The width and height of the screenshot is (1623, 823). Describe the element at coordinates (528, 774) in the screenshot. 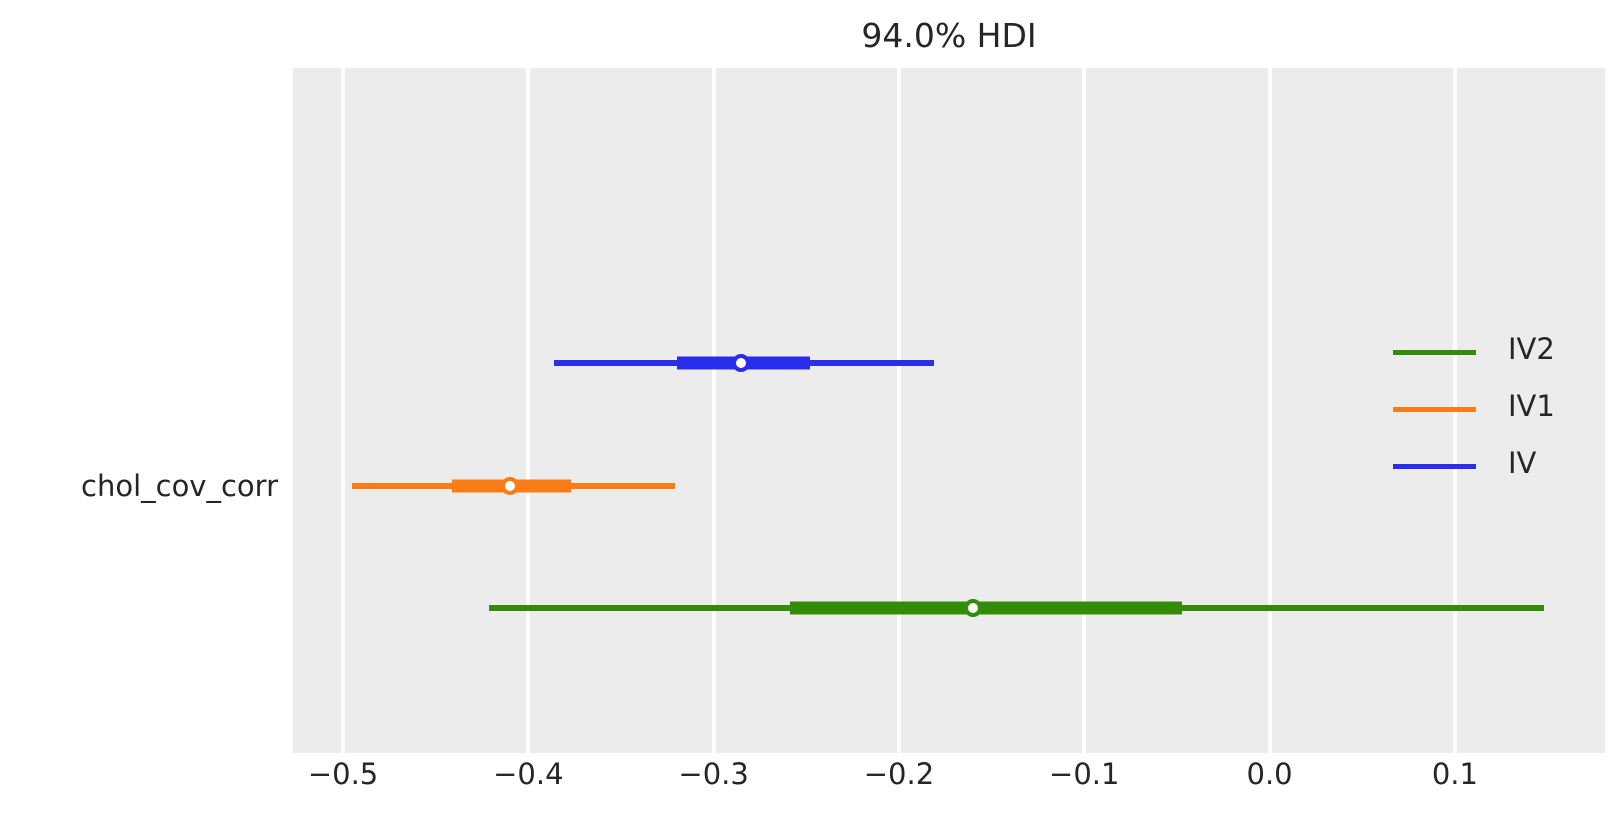

I see `x-tick-label: −0.4` at that location.